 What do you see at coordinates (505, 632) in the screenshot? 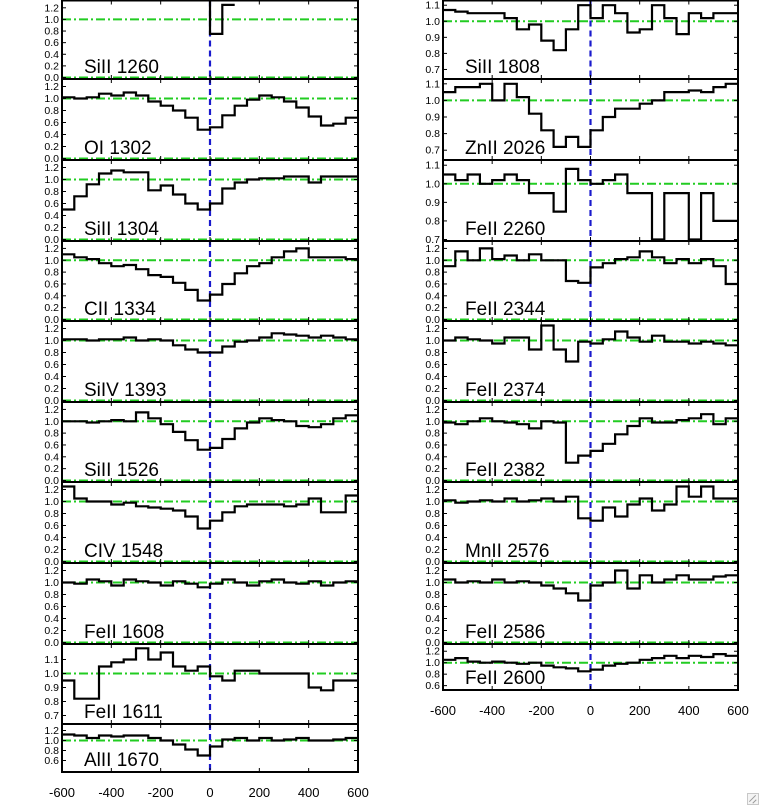
I see `ion-label: FeII 2586` at bounding box center [505, 632].